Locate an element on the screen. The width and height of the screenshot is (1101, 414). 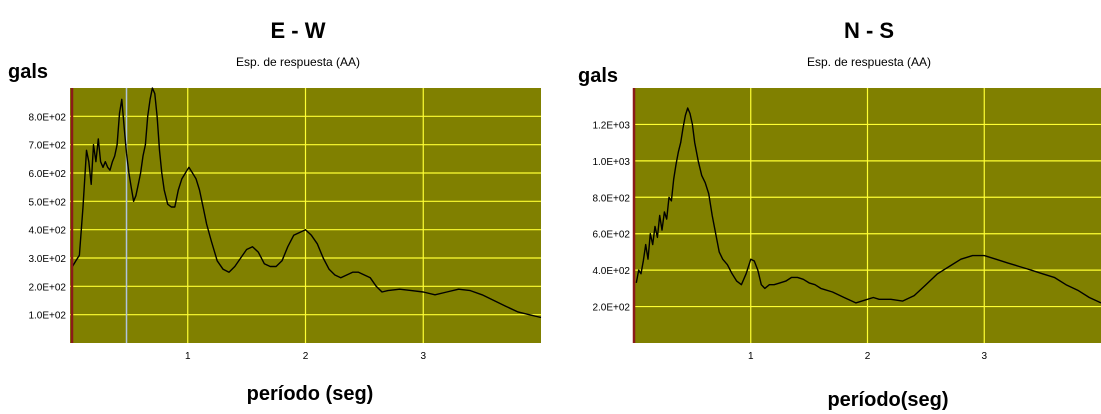
chart-ew-ytick-label: 4.0E+02 is located at coordinates (47, 231).